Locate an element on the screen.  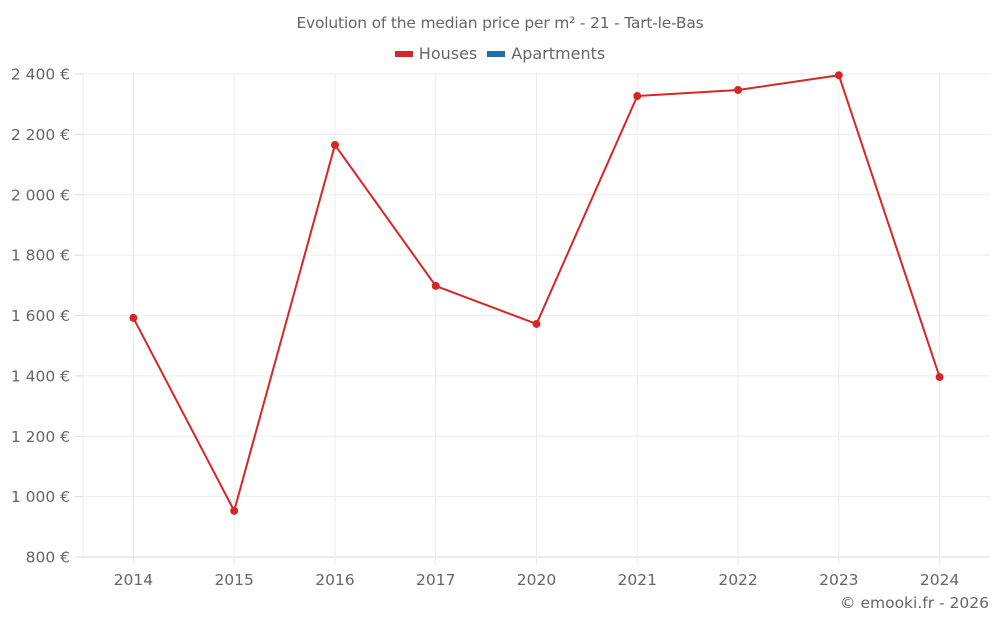
y-tick-label: 1 000 € is located at coordinates (40, 497).